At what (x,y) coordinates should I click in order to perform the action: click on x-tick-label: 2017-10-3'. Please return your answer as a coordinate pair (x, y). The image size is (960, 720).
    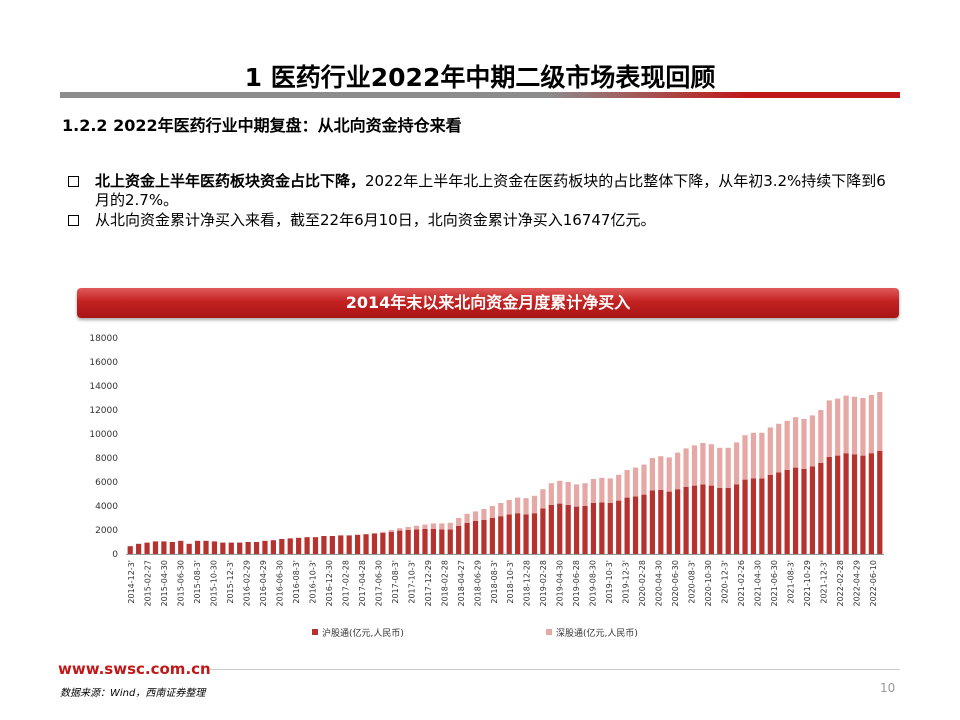
    Looking at the image, I should click on (411, 582).